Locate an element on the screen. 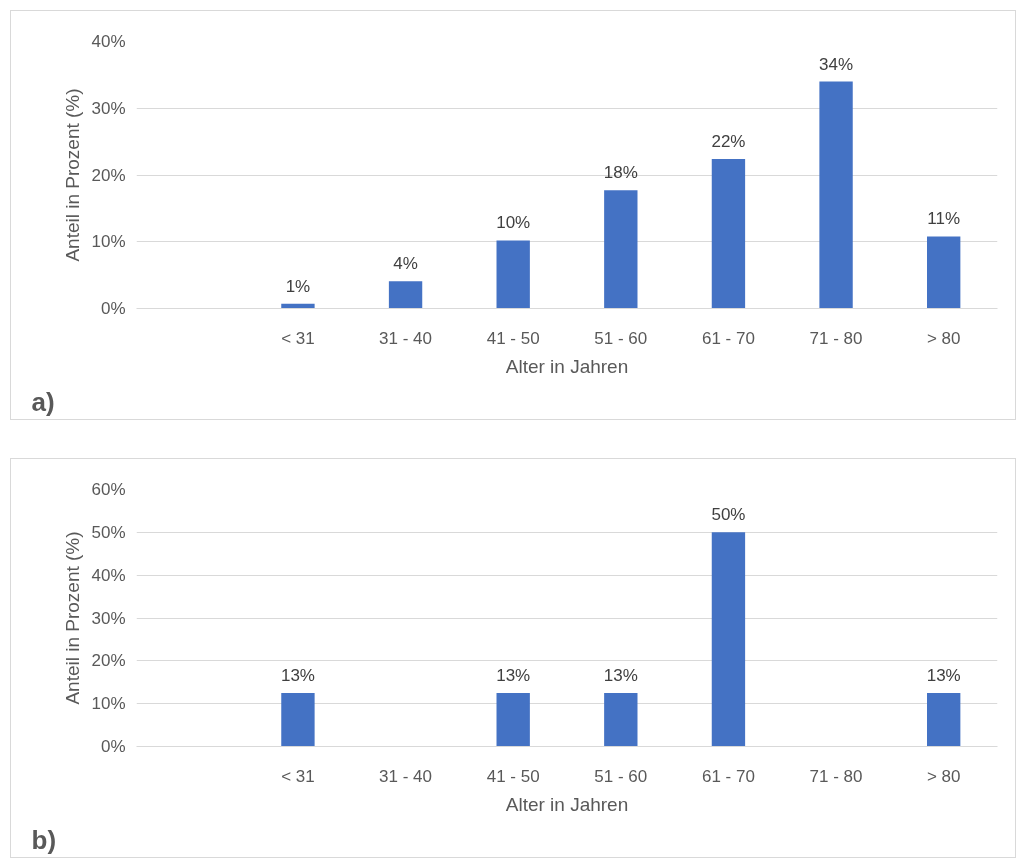 Image resolution: width=1018 pixels, height=861 pixels. data-label: 4% is located at coordinates (405, 264).